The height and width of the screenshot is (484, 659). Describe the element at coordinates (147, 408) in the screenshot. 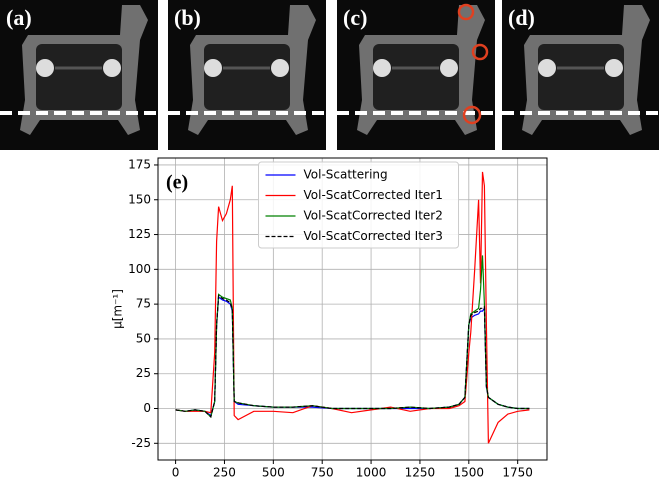

I see `y-tick-label: 0` at that location.